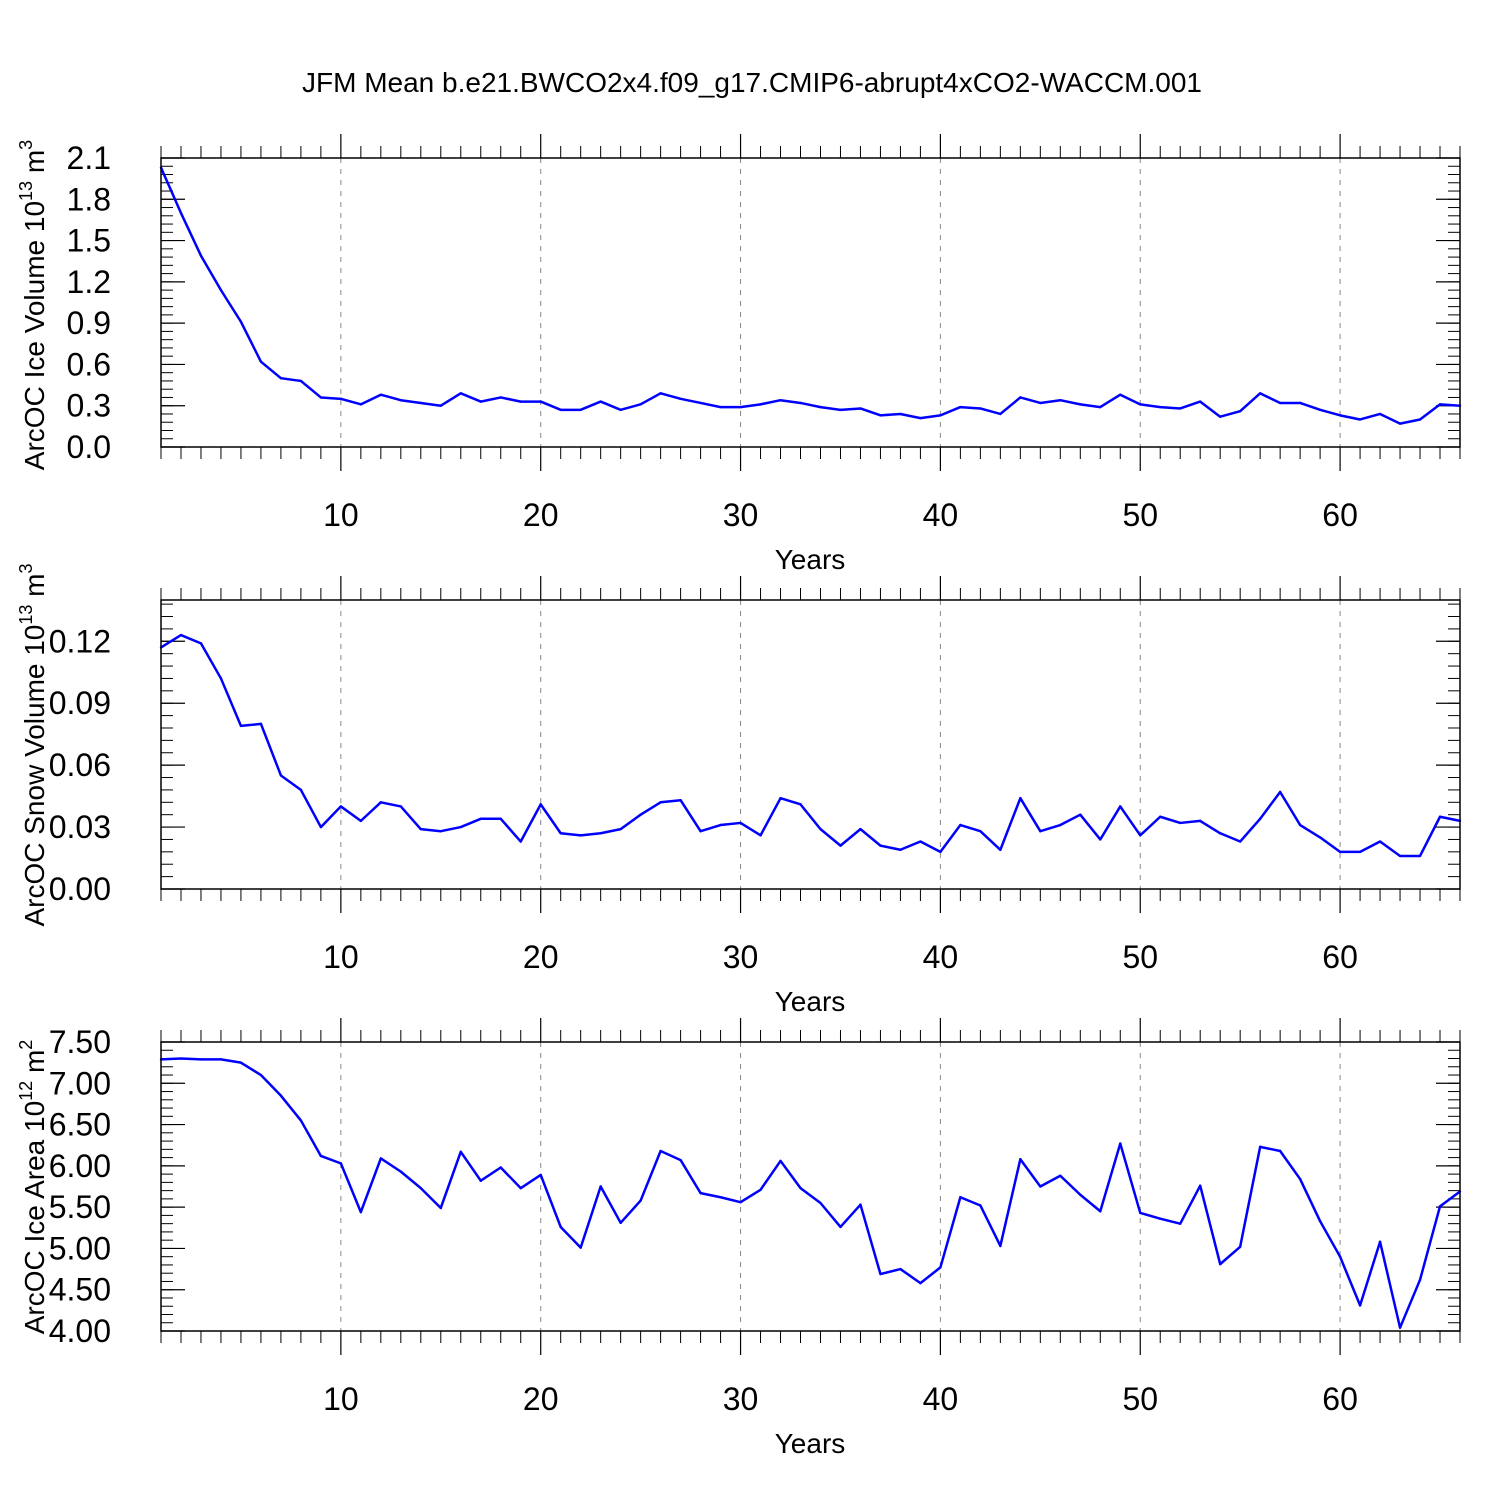  I want to click on snow-volume-x-tick-label: 40, so click(941, 957).